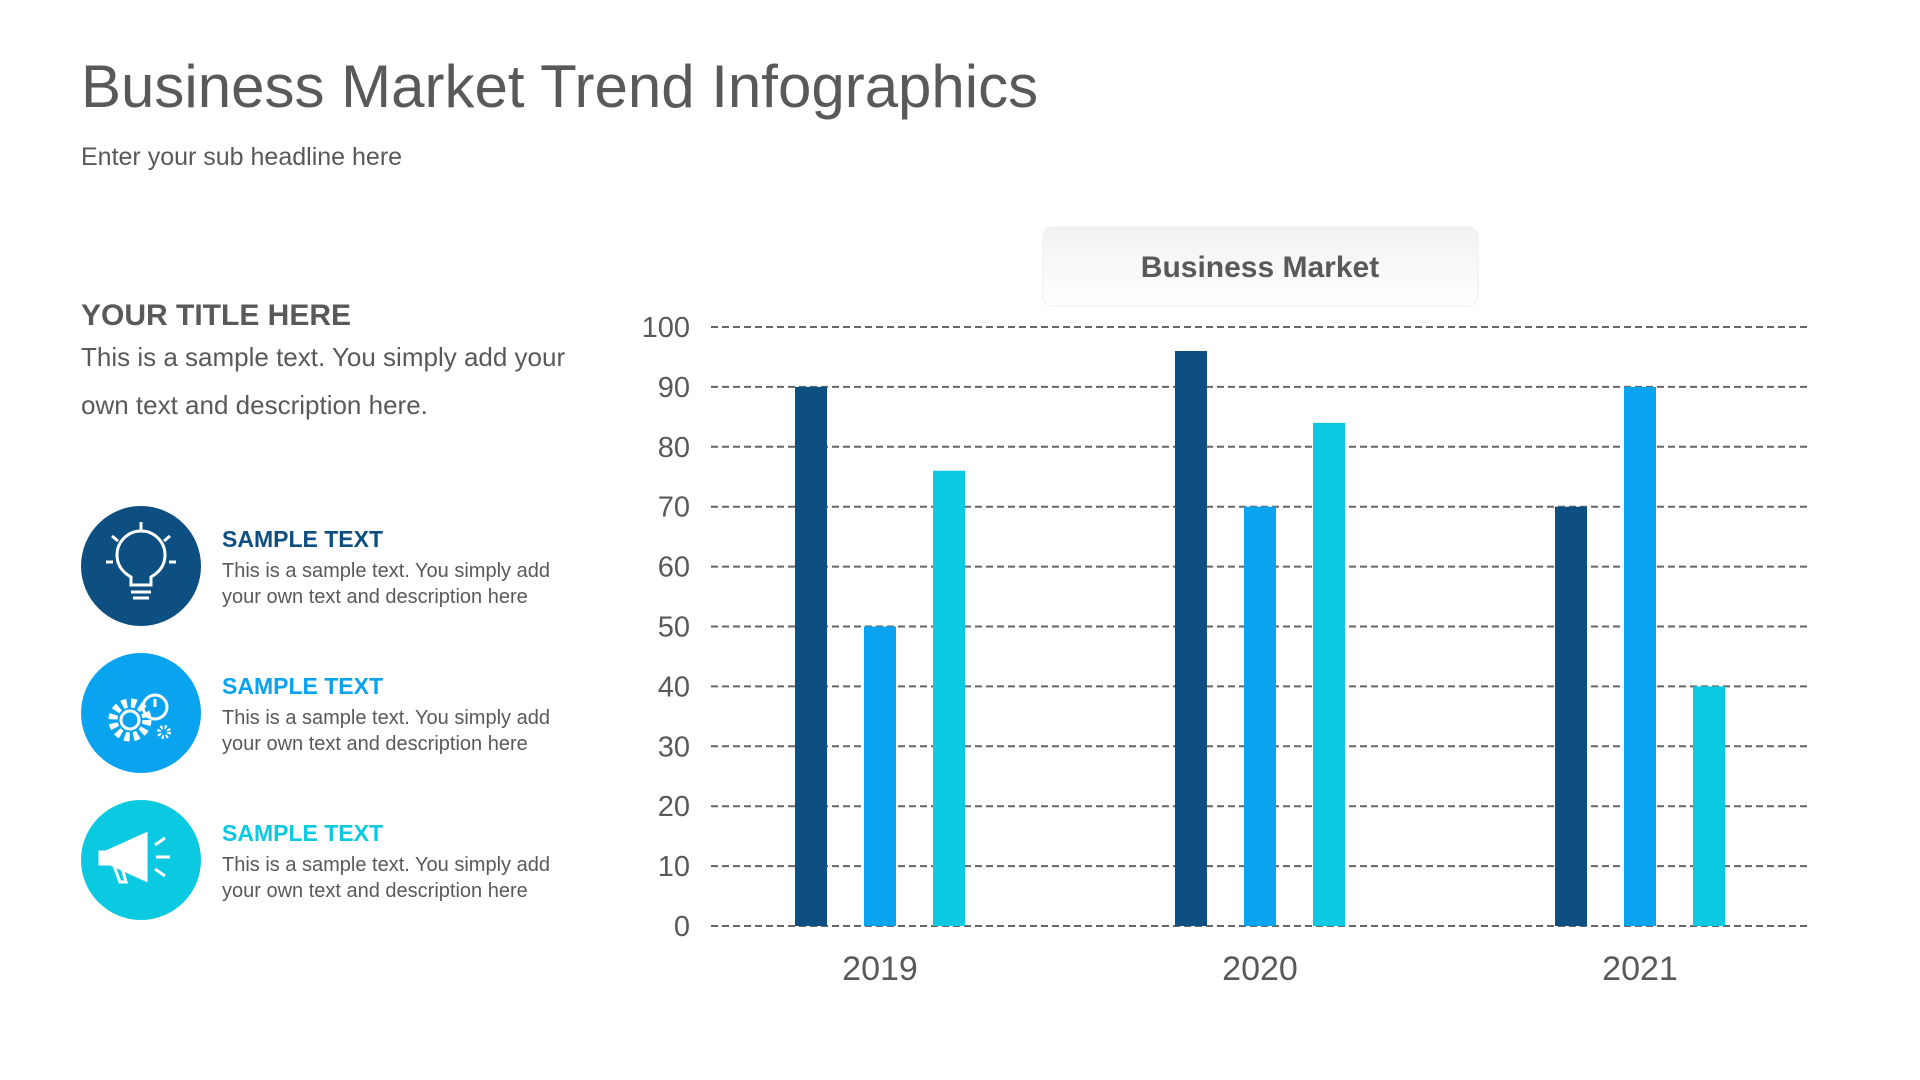 Image resolution: width=1920 pixels, height=1080 pixels. I want to click on y-tick-label: 30, so click(674, 747).